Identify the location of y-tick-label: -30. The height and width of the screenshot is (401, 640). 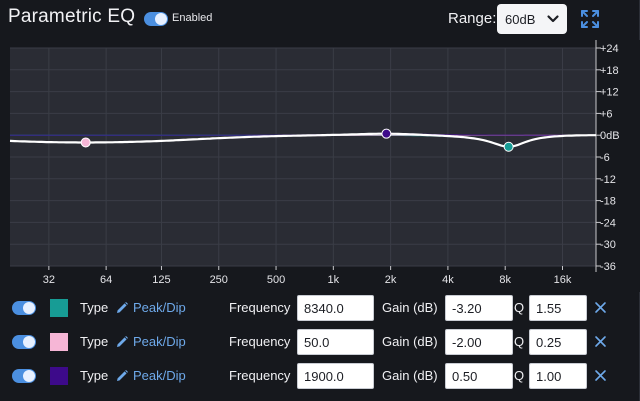
(608, 245).